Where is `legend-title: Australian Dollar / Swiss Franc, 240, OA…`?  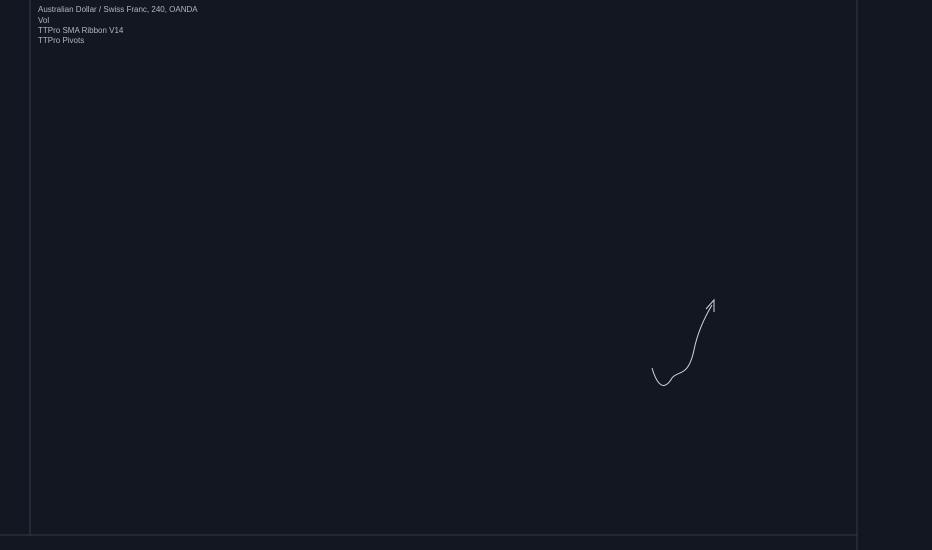
legend-title: Australian Dollar / Swiss Franc, 240, OA… is located at coordinates (118, 9).